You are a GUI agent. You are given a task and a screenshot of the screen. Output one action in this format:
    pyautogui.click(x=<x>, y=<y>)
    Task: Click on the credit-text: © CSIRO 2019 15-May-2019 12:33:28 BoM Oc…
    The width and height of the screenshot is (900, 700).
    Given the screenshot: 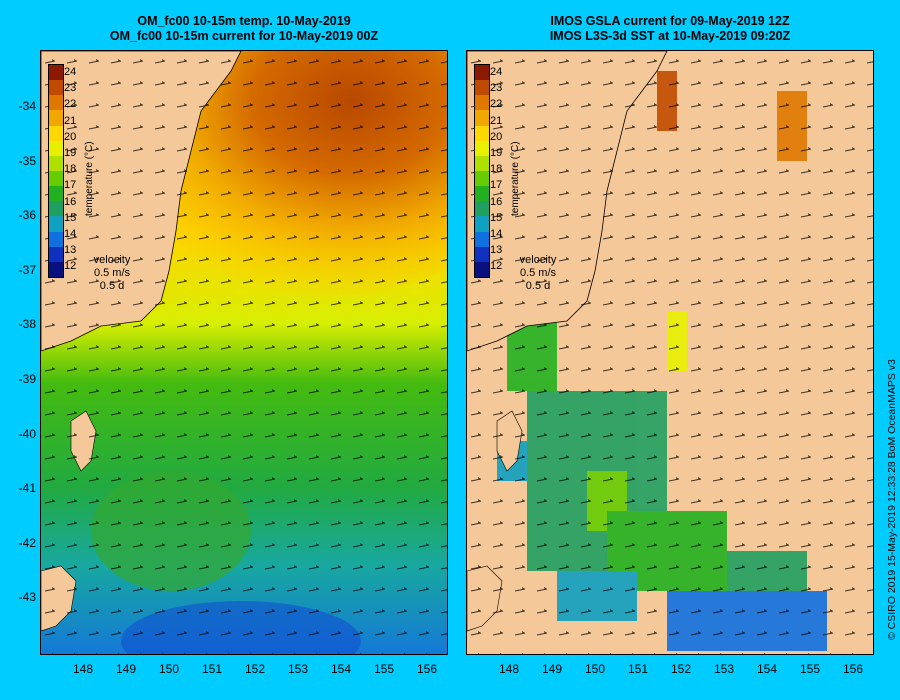 What is the action you would take?
    pyautogui.click(x=892, y=499)
    